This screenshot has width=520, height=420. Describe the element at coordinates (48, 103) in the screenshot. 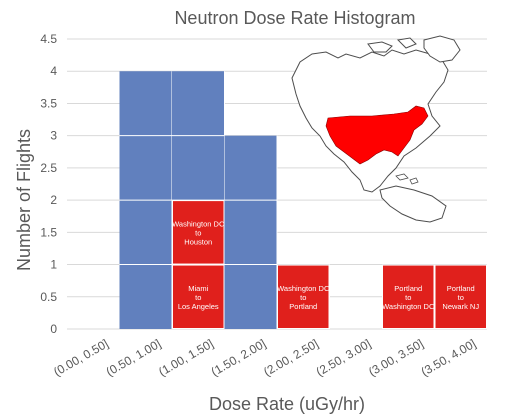

I see `y-tick-label: 3.5` at that location.